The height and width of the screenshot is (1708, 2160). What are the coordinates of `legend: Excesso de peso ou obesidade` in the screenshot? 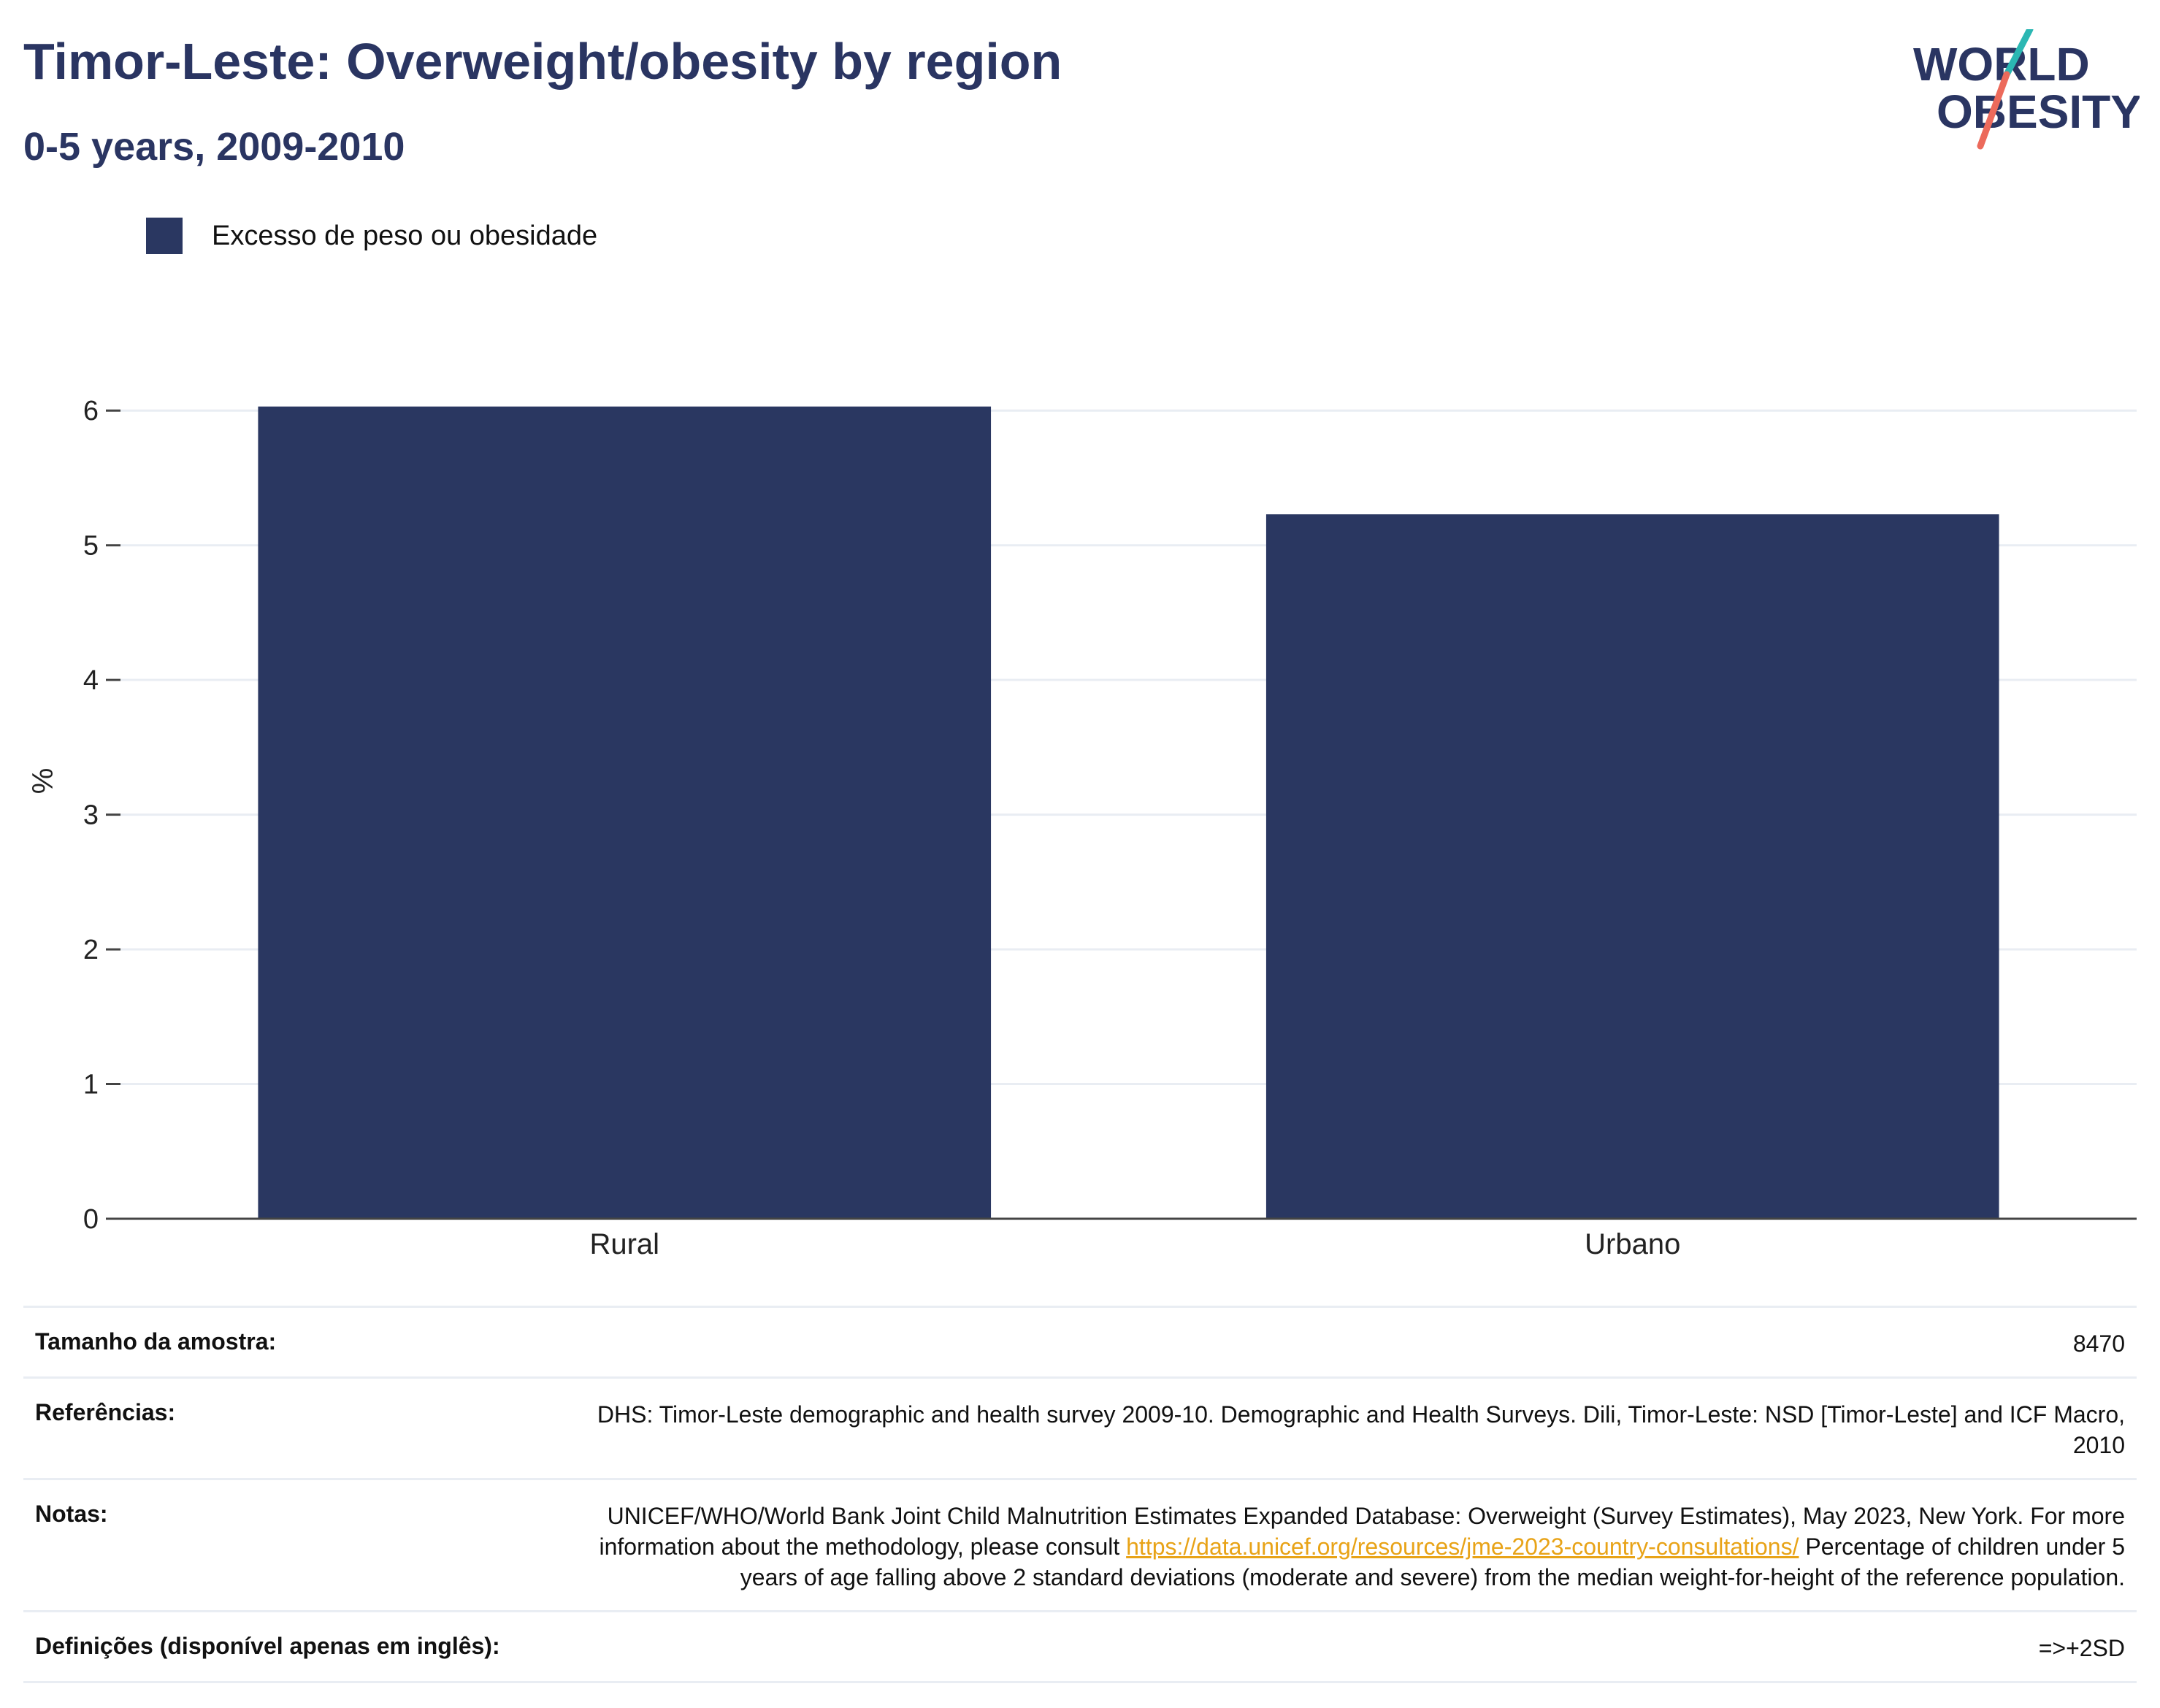 It's located at (371, 236).